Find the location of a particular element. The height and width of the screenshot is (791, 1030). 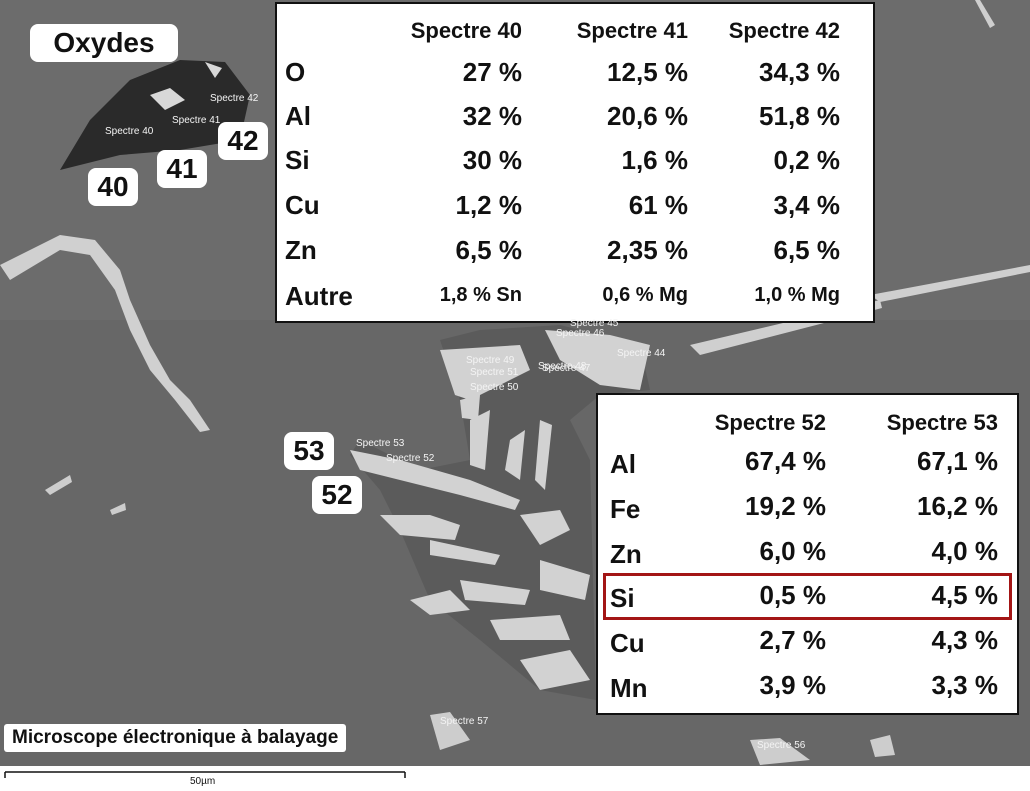

cell-value: 2,7 % is located at coordinates (793, 640).